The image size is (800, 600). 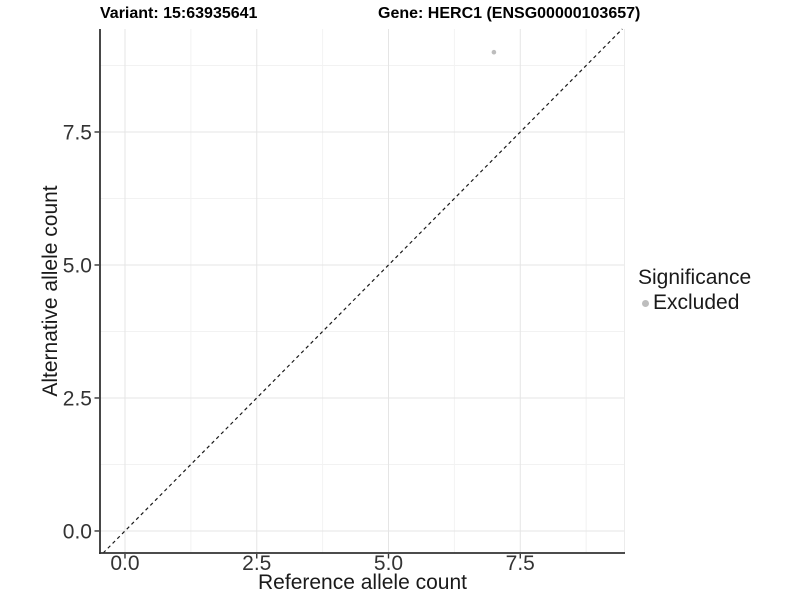 I want to click on legend-item: Excluded, so click(x=694, y=303).